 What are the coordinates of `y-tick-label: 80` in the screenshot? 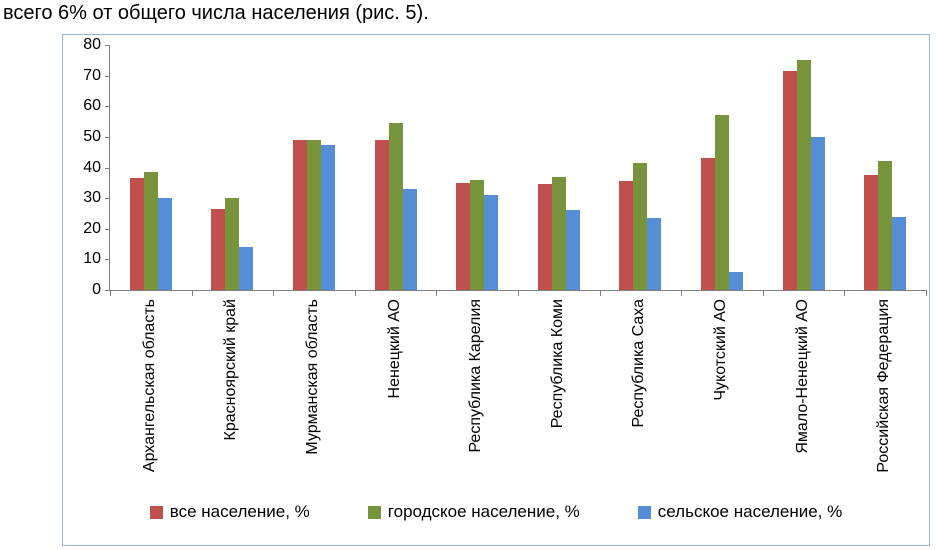 It's located at (92, 44).